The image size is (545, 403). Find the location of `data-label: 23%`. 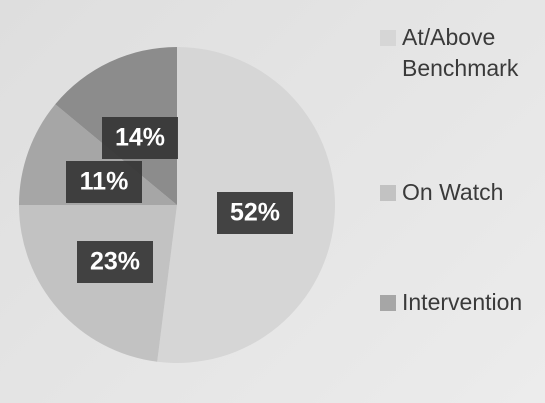

data-label: 23% is located at coordinates (115, 262).